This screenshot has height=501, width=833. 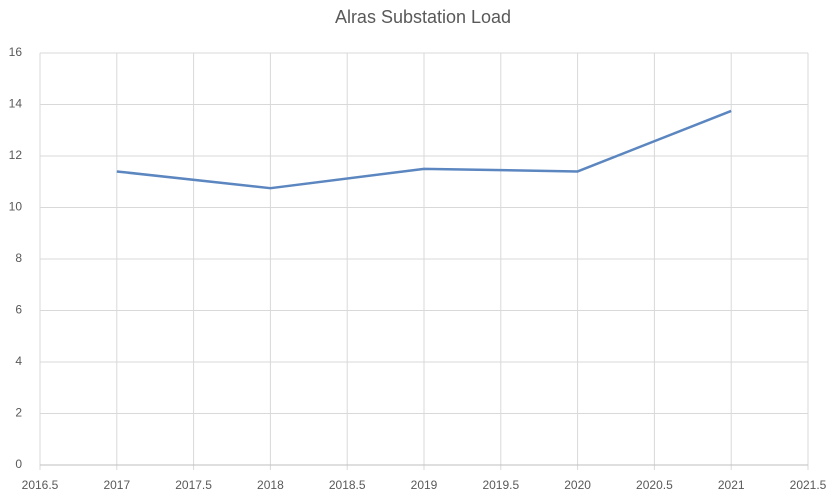 What do you see at coordinates (423, 17) in the screenshot?
I see `chart-title: Alras Substation Load` at bounding box center [423, 17].